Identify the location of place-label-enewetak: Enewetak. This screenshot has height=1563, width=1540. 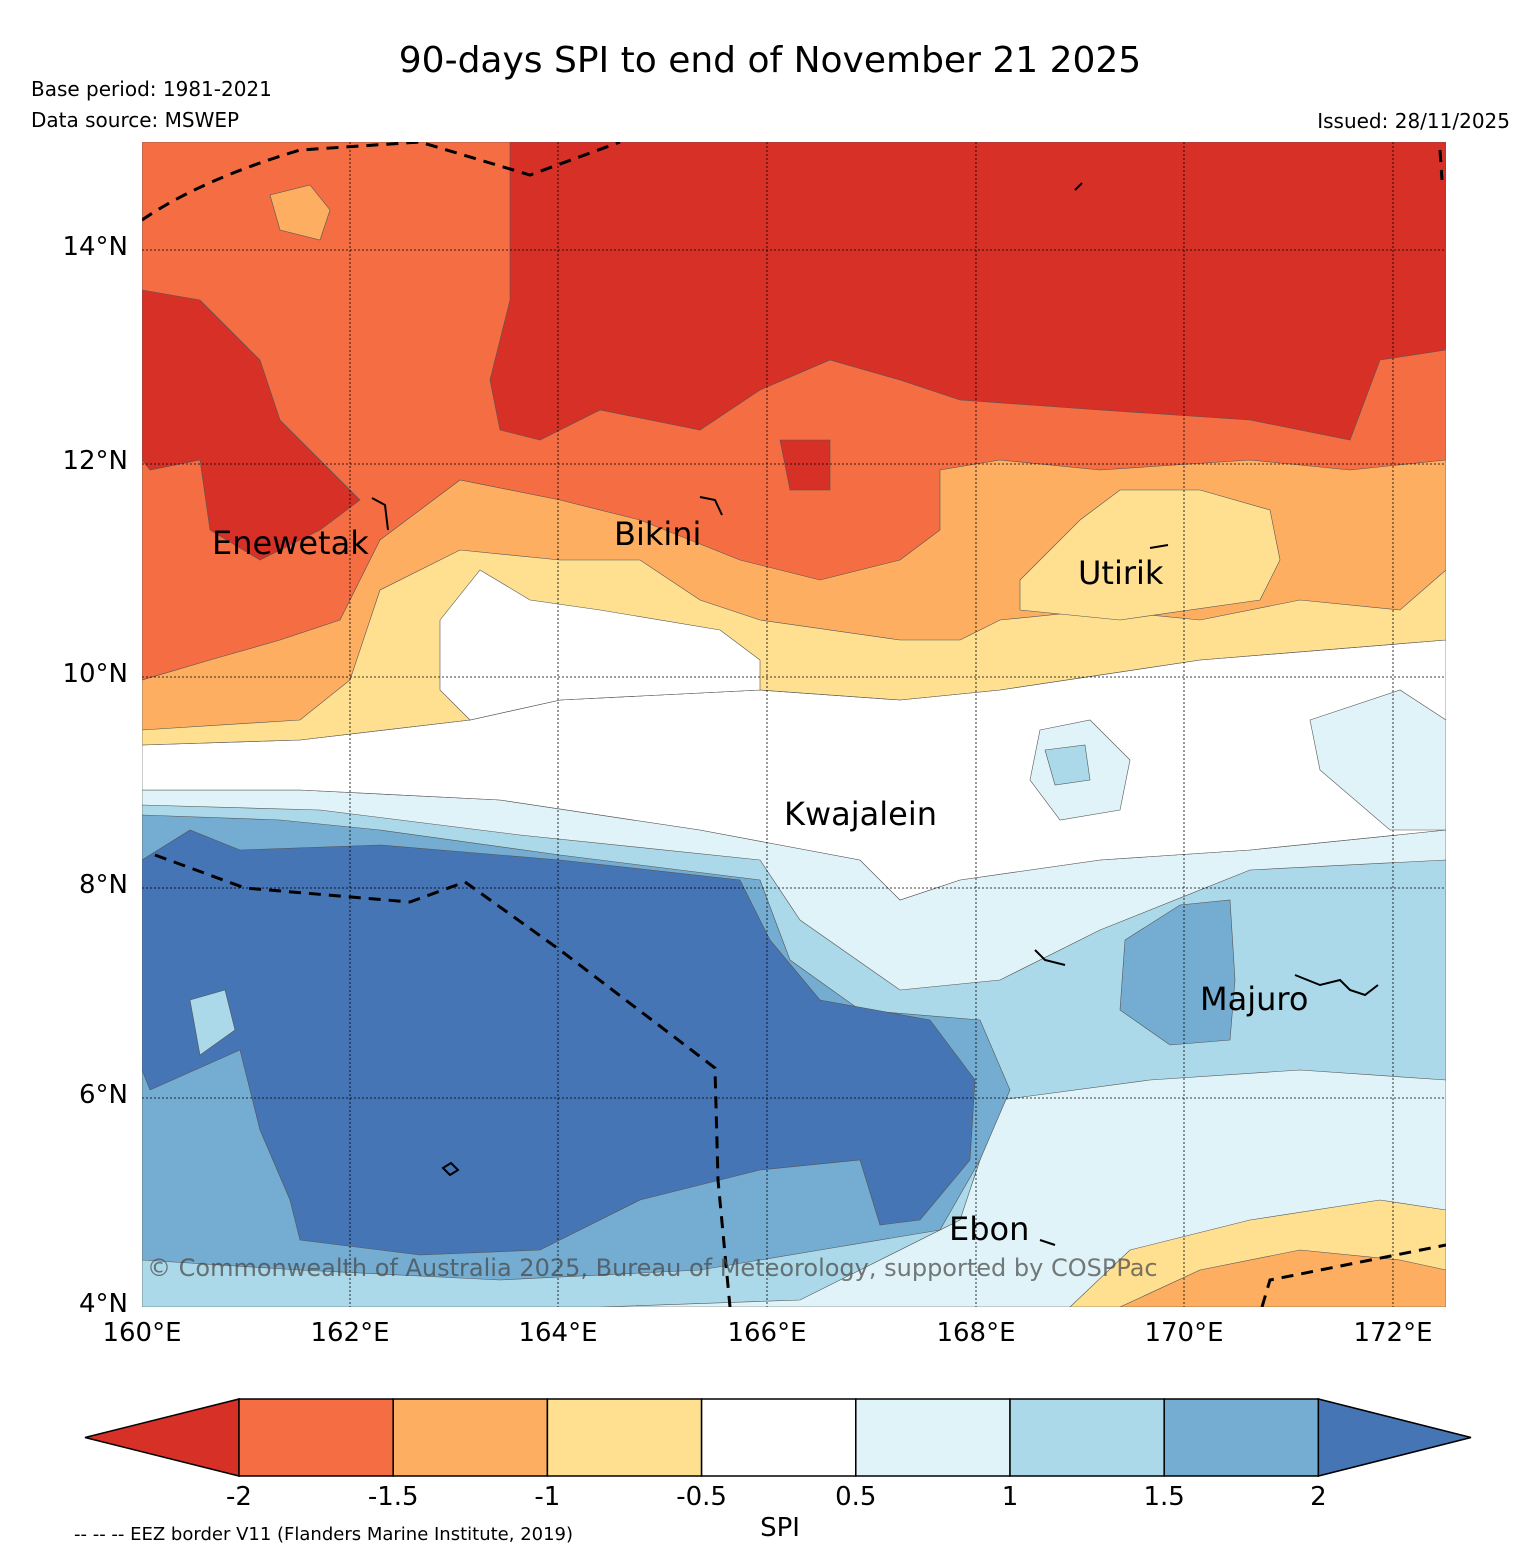
(290, 543).